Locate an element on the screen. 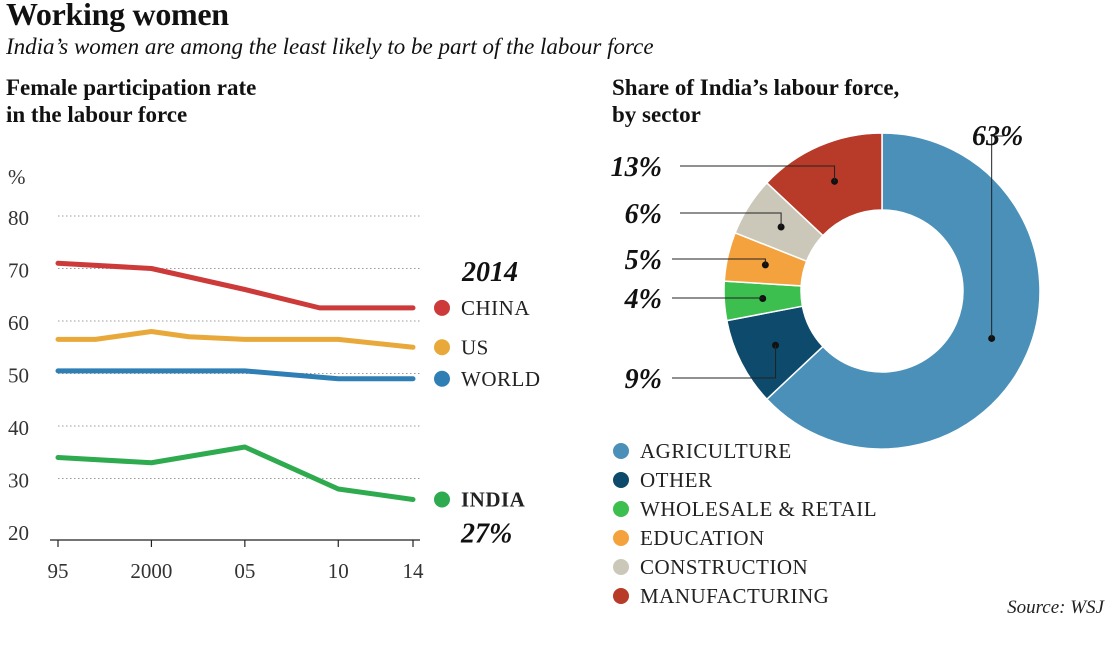  slice-label-agriculture: 63% is located at coordinates (997, 136).